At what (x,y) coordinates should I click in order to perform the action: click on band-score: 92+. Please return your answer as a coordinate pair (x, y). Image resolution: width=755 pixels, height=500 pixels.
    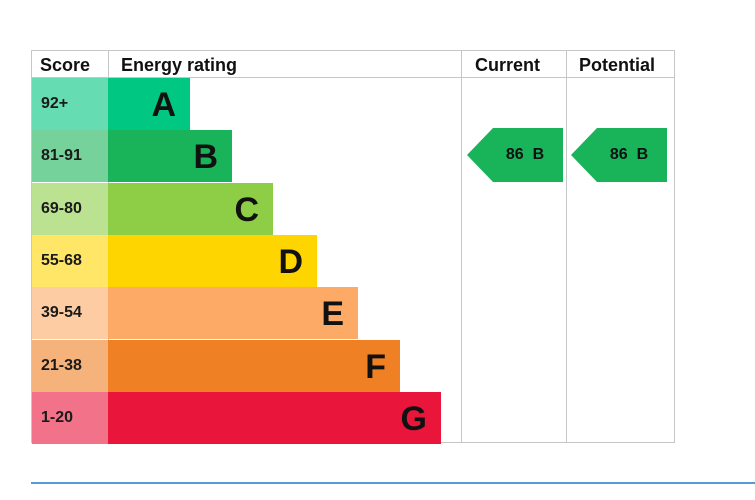
    Looking at the image, I should click on (70, 104).